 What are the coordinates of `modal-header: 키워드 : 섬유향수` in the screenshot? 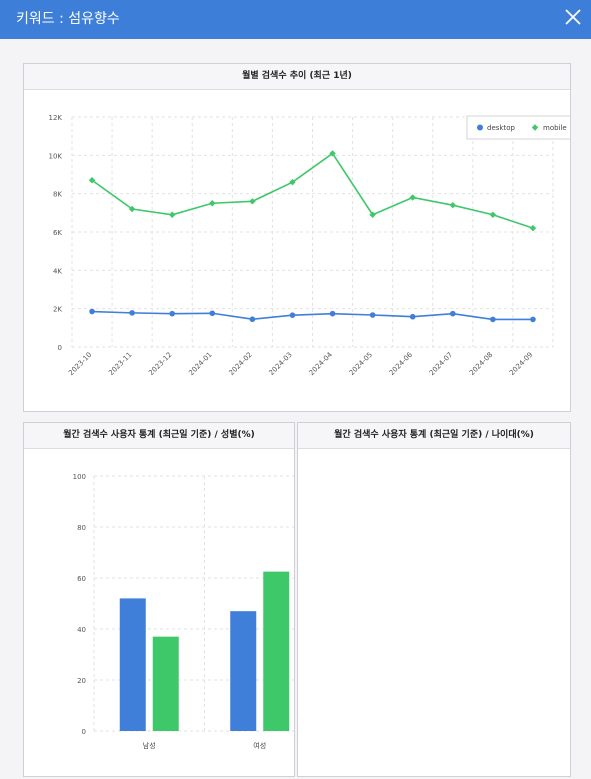 It's located at (295, 19).